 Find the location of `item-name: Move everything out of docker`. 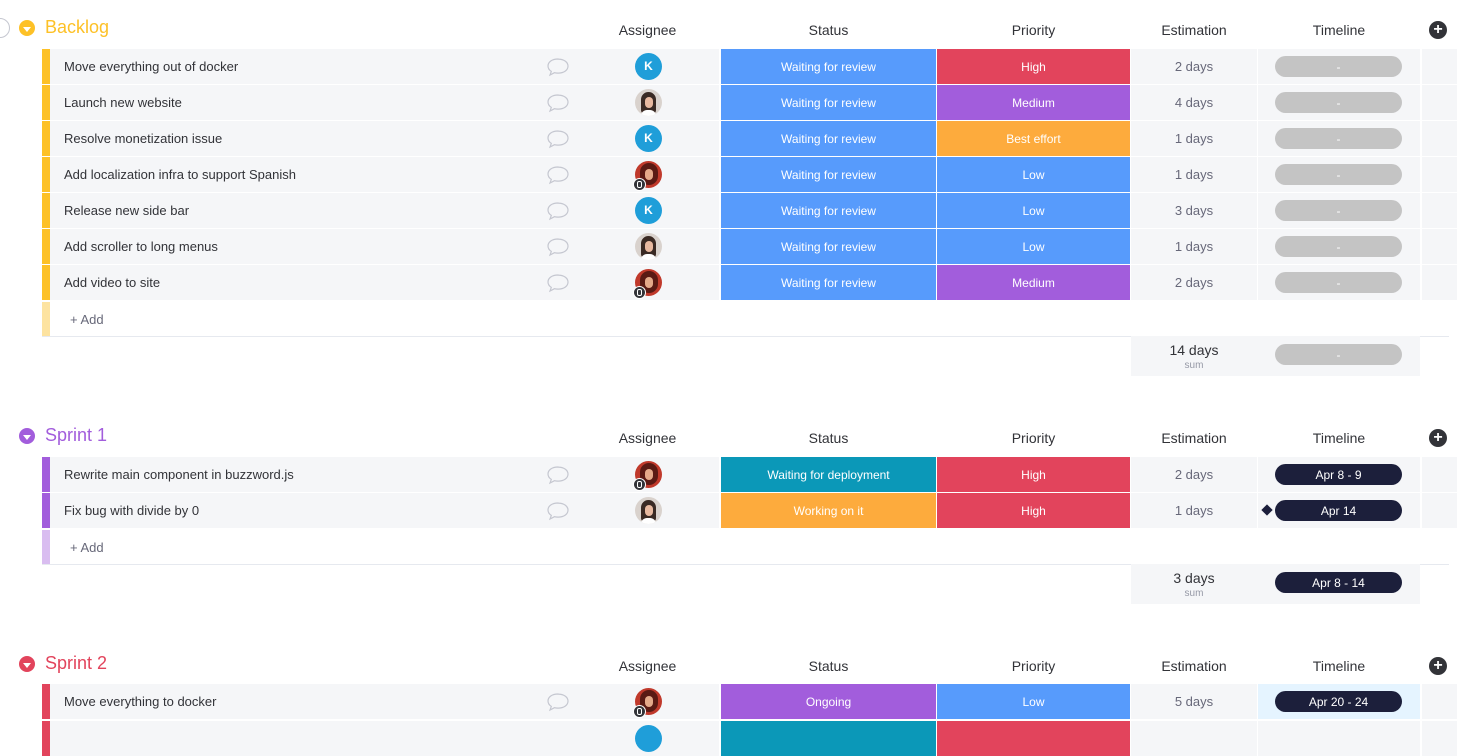

item-name: Move everything out of docker is located at coordinates (151, 66).